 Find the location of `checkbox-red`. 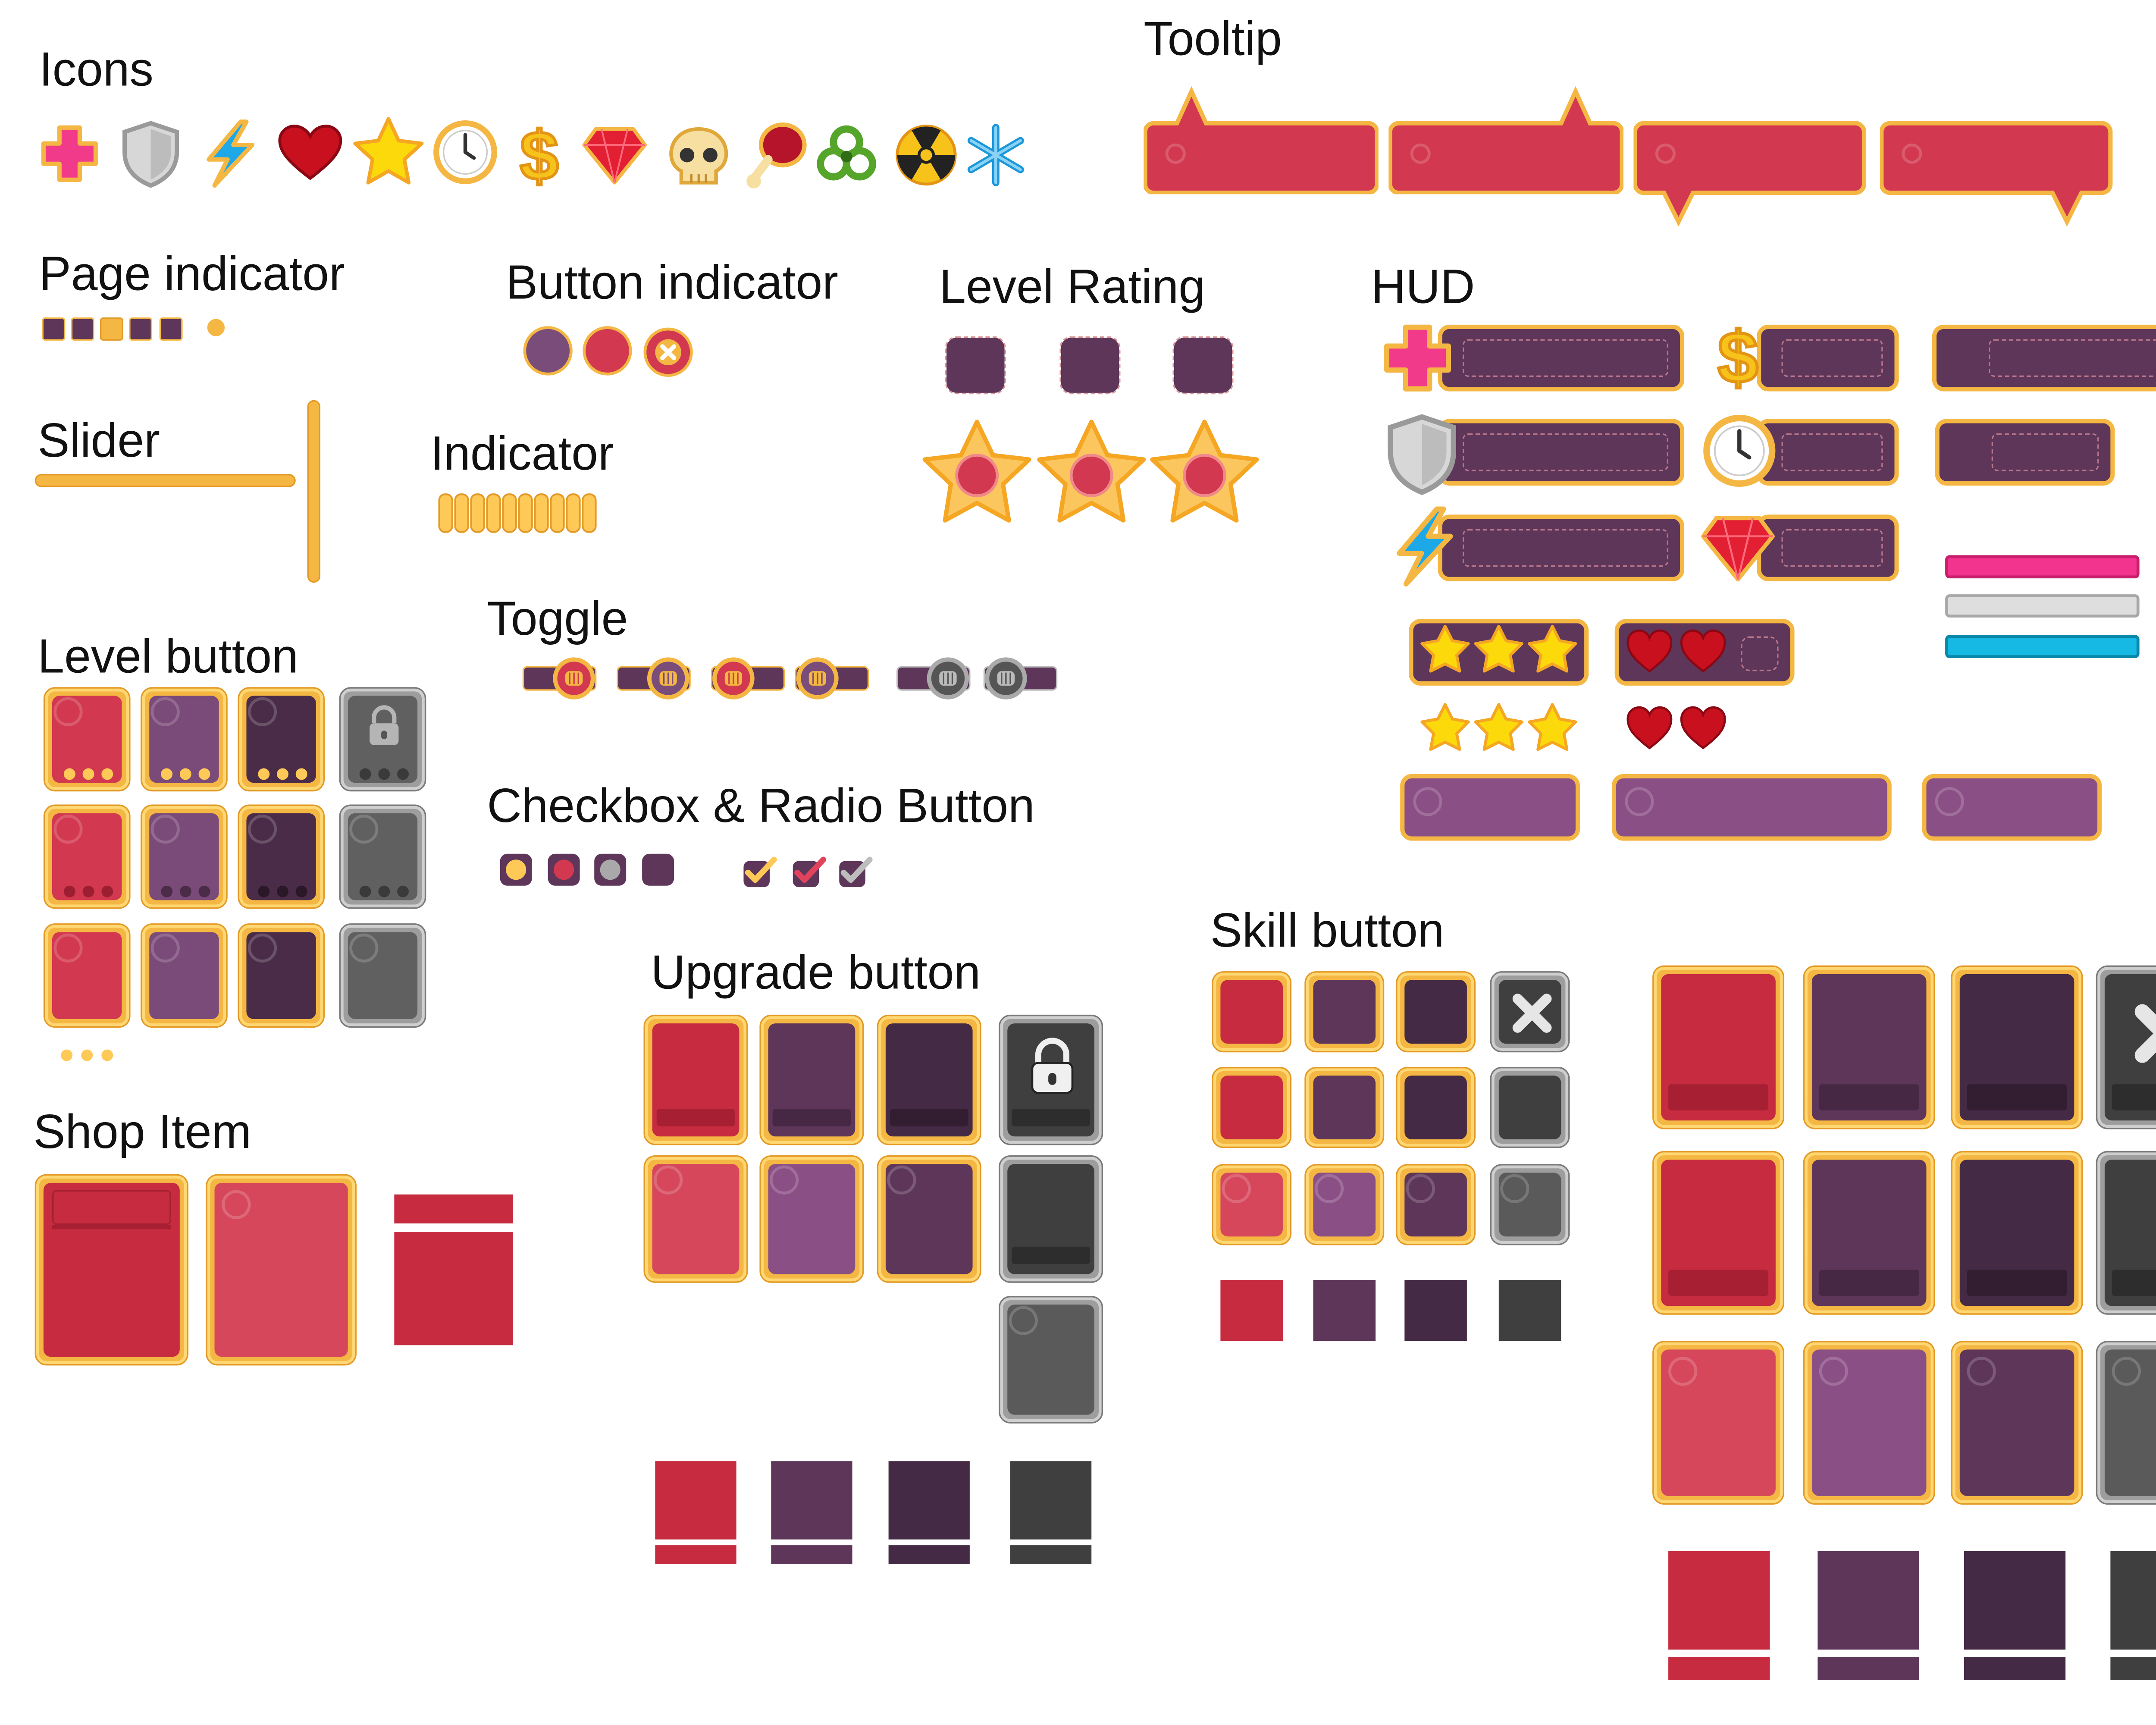

checkbox-red is located at coordinates (810, 875).